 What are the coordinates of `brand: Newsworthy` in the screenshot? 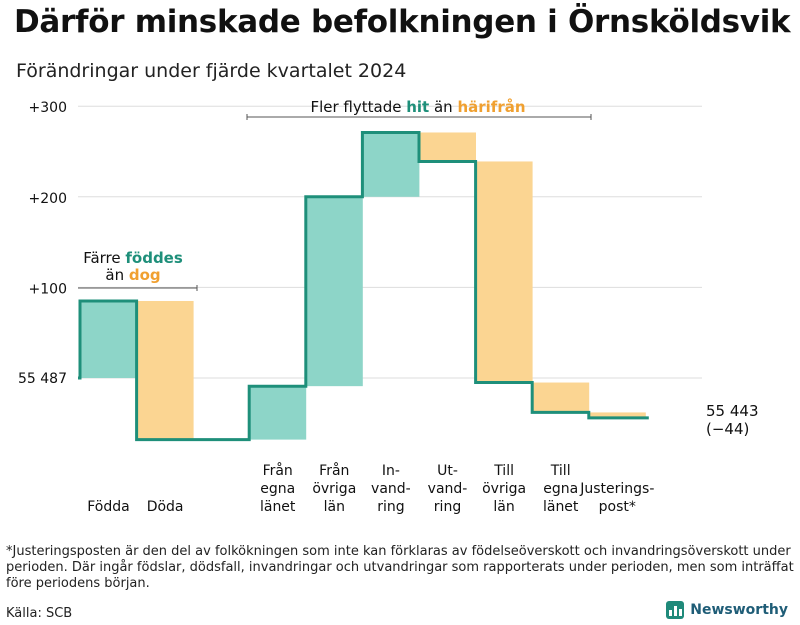 It's located at (727, 610).